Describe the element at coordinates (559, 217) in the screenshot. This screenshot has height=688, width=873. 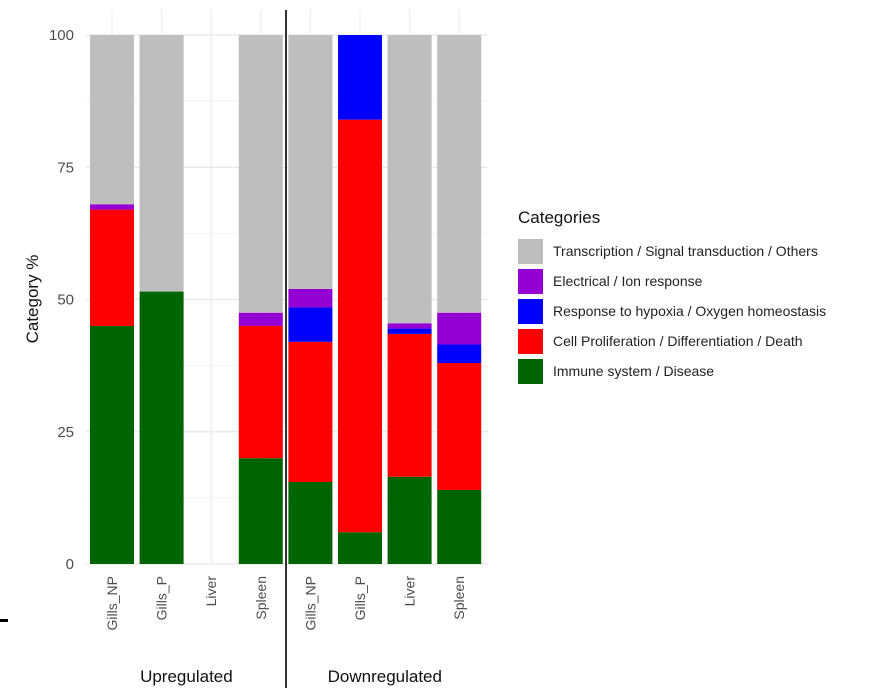
I see `legend-title: Categories` at that location.